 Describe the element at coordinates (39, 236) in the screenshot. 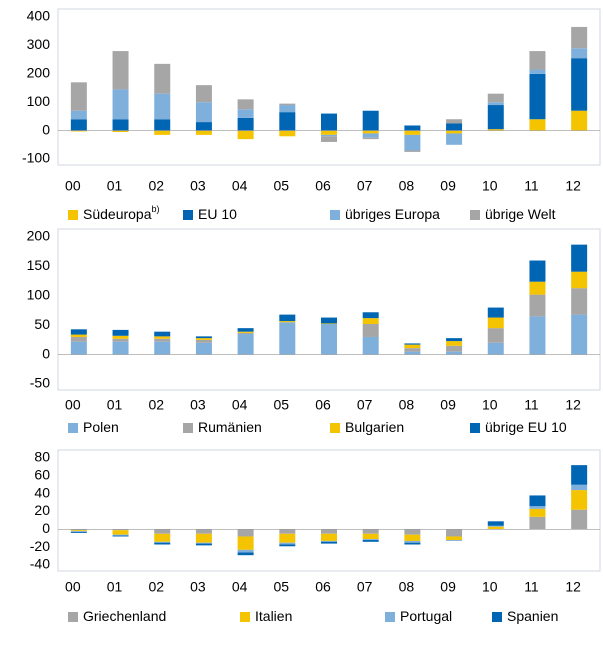

I see `y-tick-label: 200` at that location.